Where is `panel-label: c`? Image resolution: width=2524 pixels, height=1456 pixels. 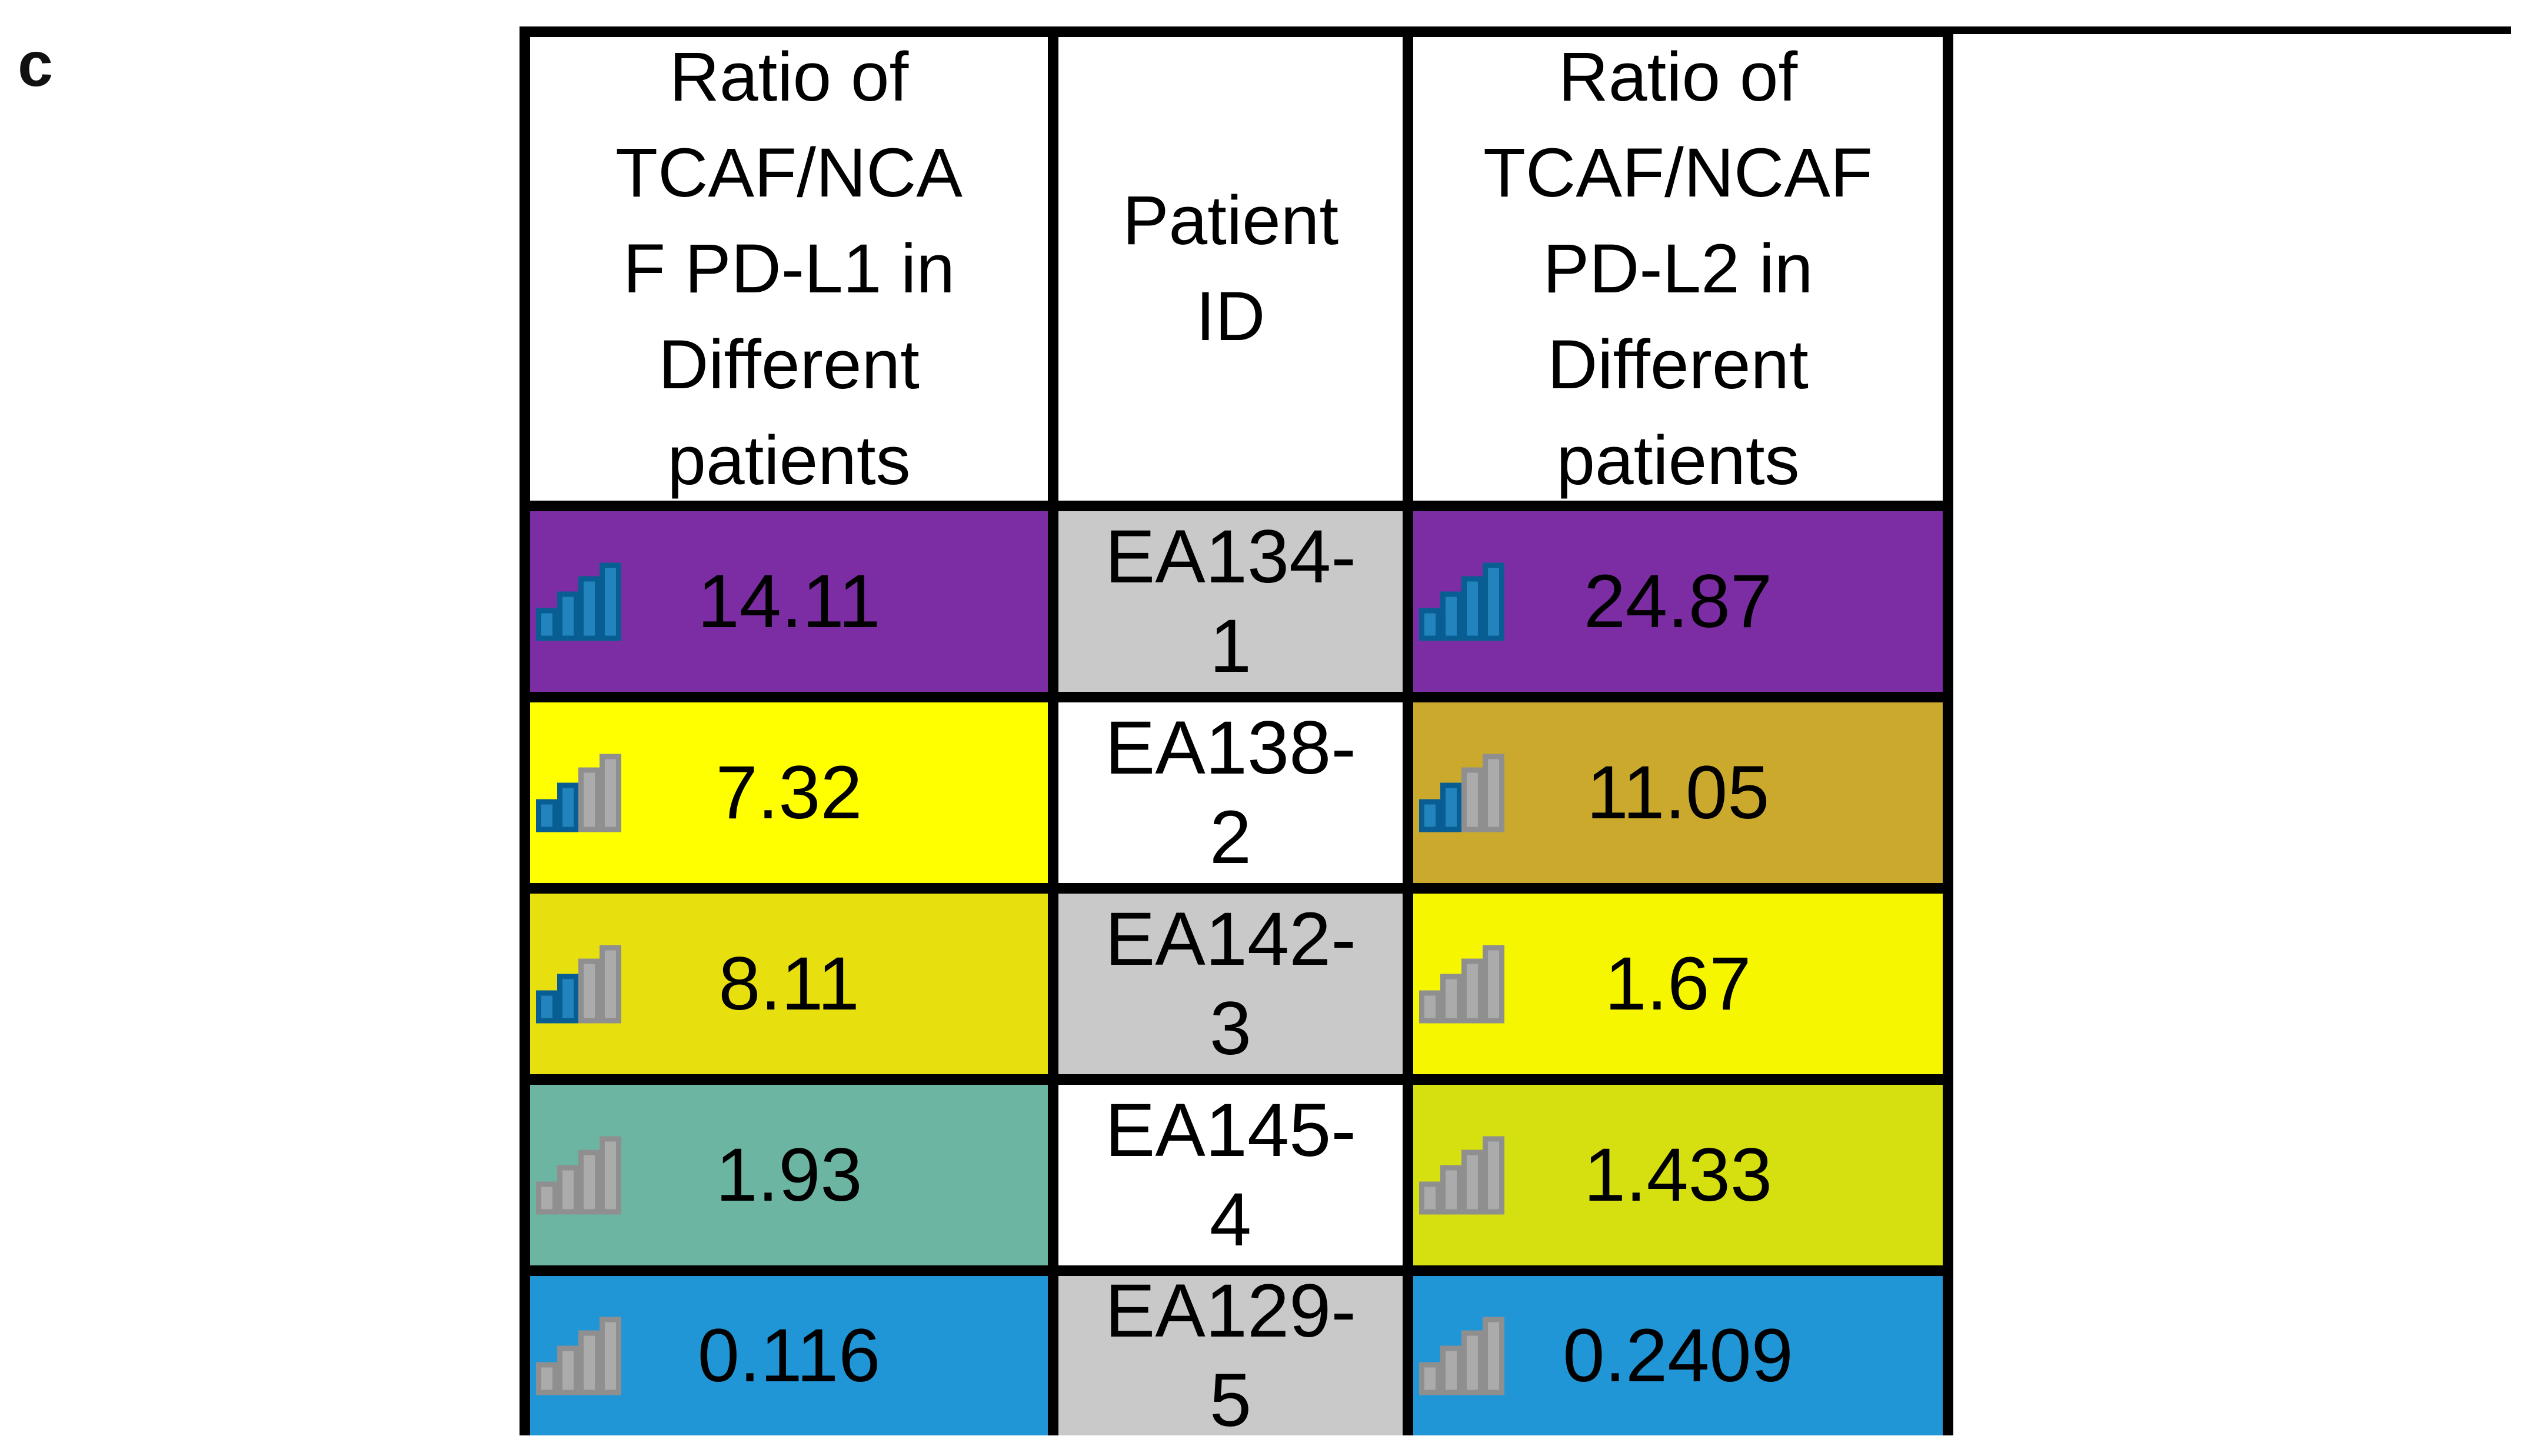
panel-label: c is located at coordinates (36, 63).